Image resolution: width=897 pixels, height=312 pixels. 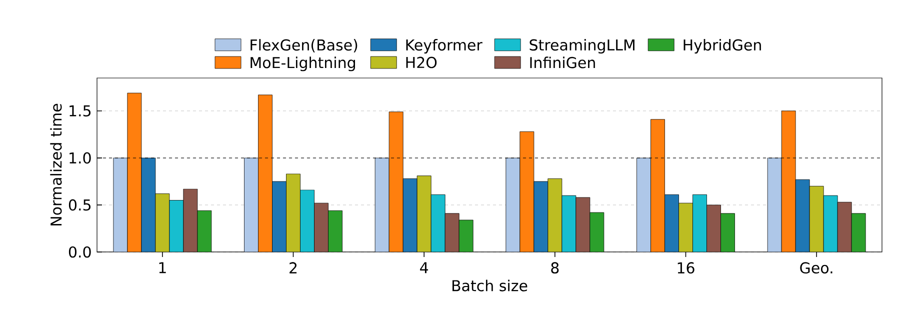 I want to click on legend-label: StreamingLLM, so click(x=582, y=46).